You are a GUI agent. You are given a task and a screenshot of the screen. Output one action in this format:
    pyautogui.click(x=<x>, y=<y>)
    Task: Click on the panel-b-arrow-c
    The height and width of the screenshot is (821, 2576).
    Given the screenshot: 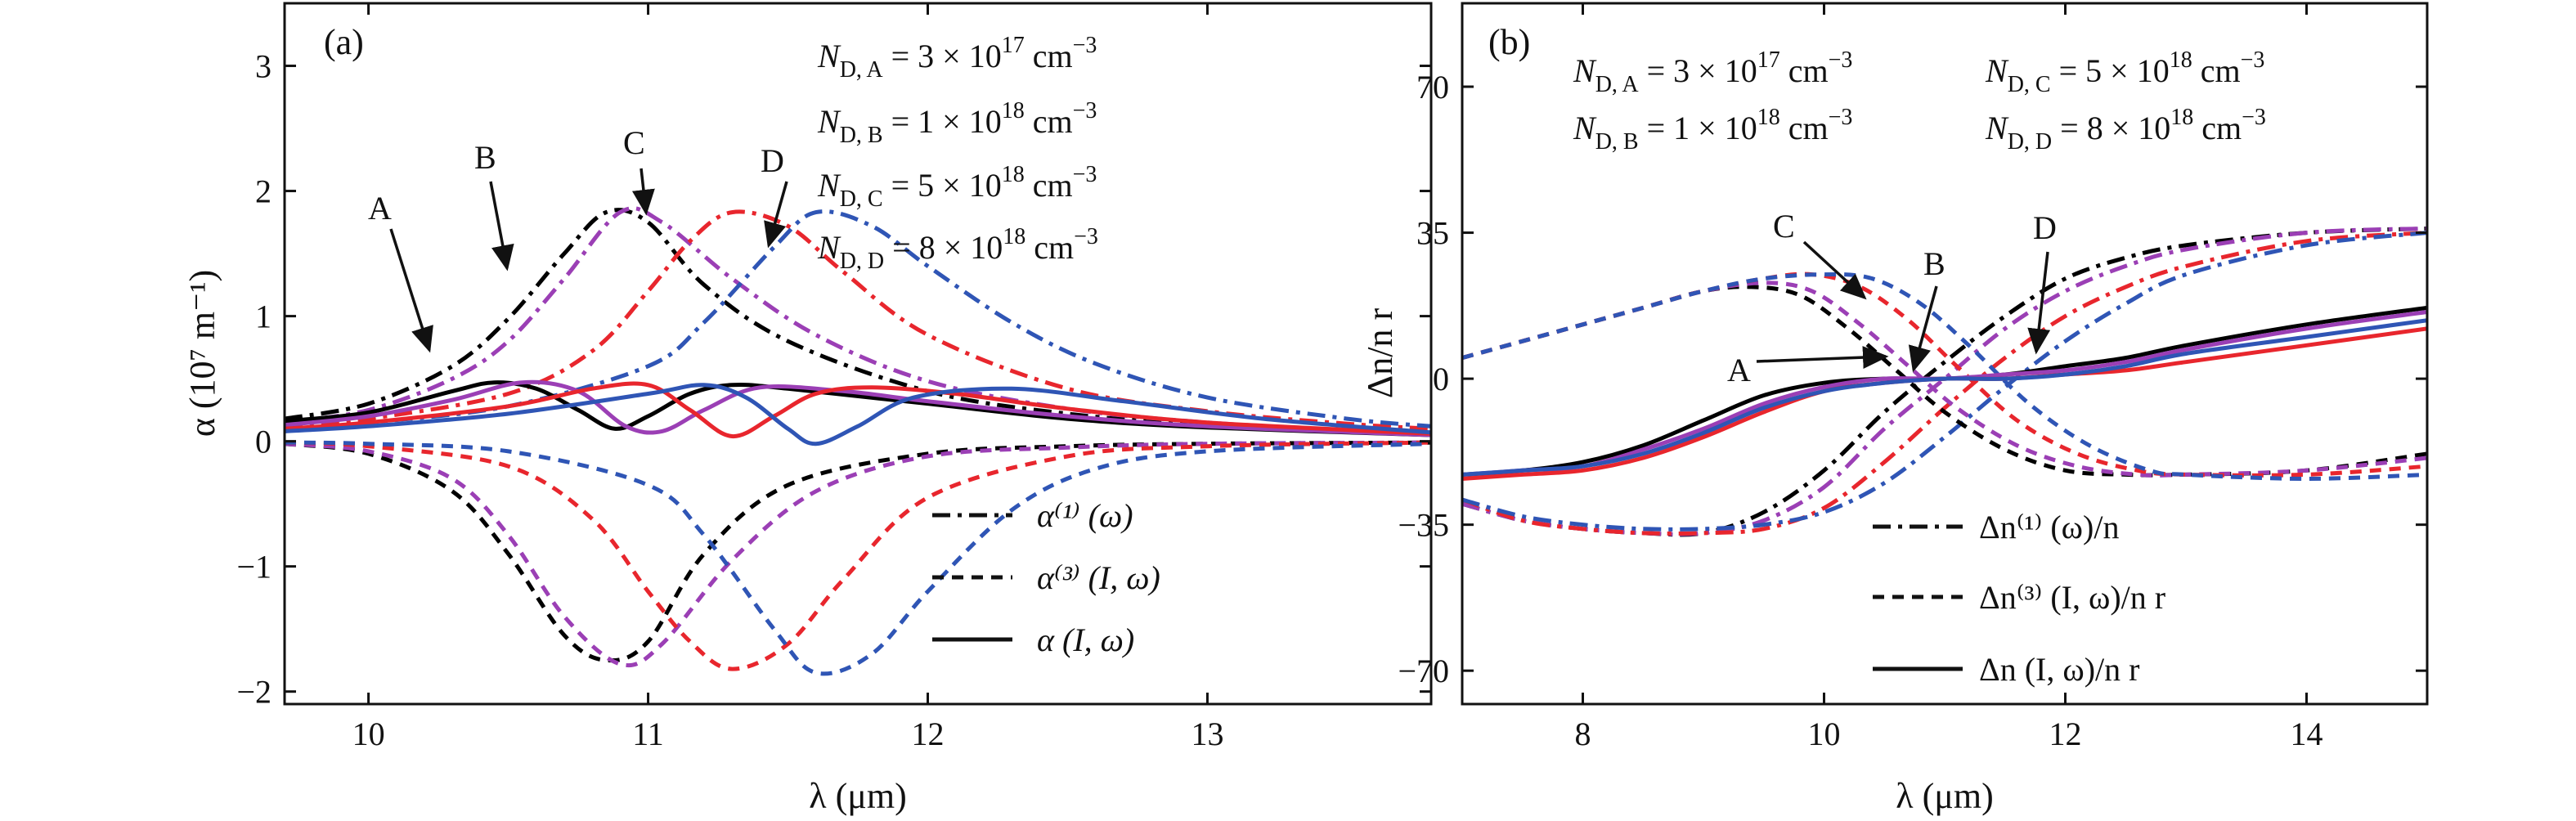 What is the action you would take?
    pyautogui.click(x=1834, y=270)
    